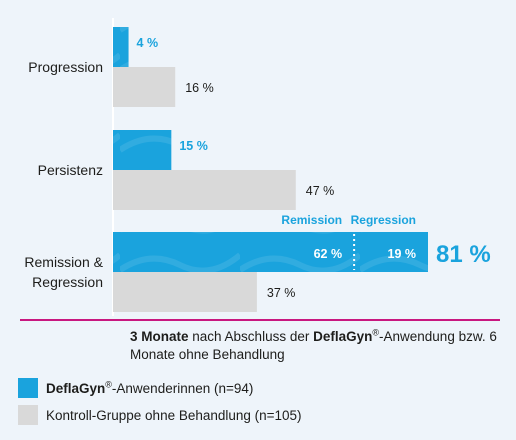 The width and height of the screenshot is (516, 440). I want to click on category-label: Persistenz, so click(70, 170).